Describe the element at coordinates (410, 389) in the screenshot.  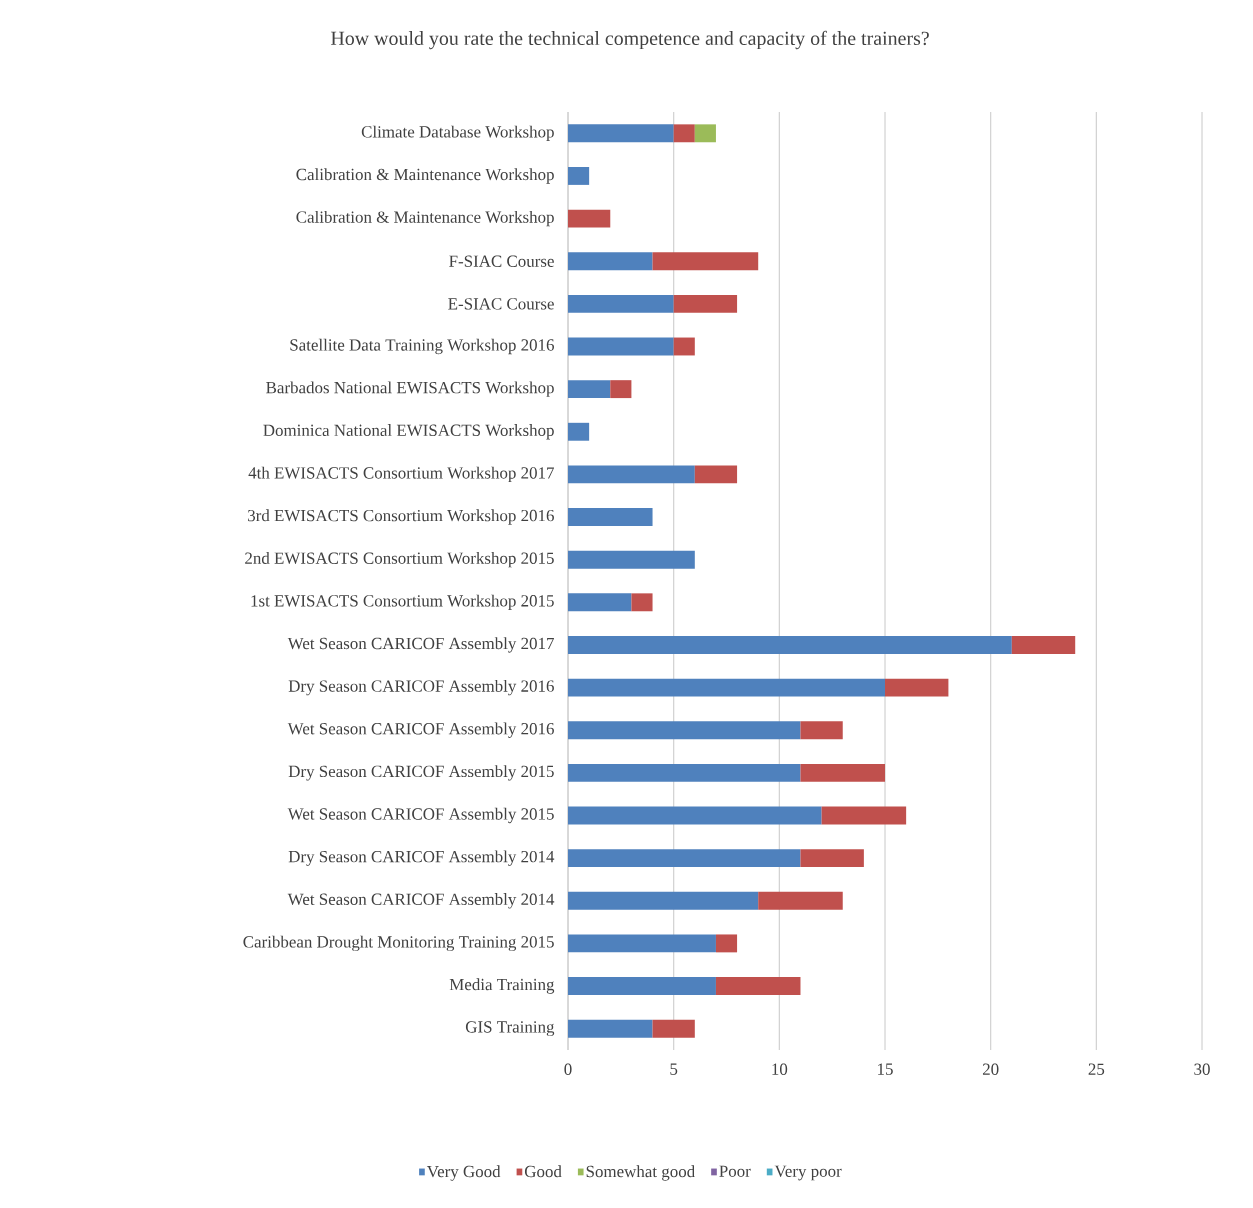
I see `y-tick-label: Barbados National EWISACTS Workshop` at that location.